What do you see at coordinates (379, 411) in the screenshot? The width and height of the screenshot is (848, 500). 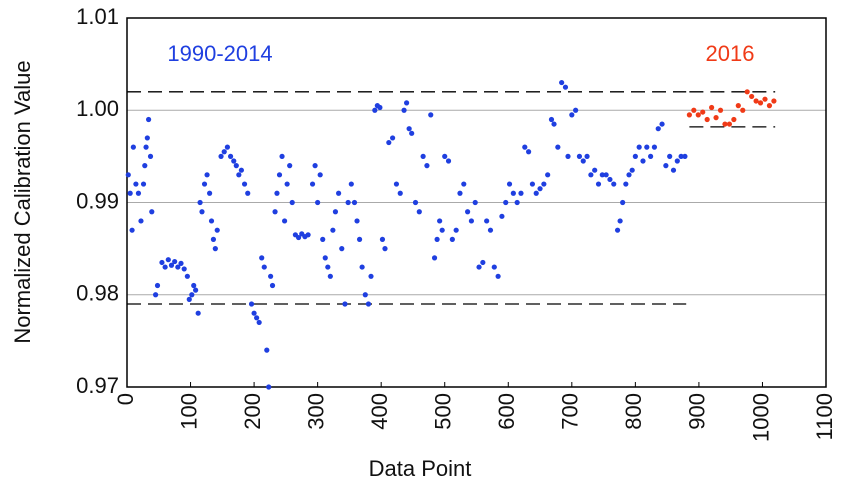 I see `x-tick-label: 400` at bounding box center [379, 411].